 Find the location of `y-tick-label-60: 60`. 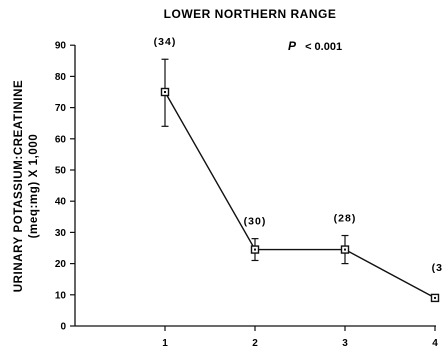

y-tick-label-60: 60 is located at coordinates (61, 139).